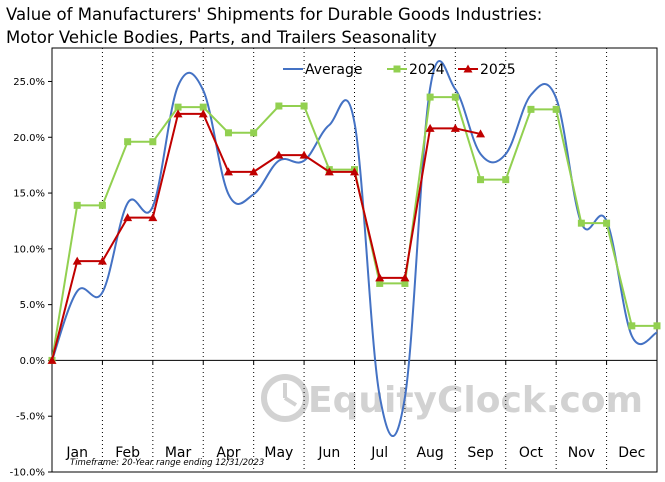  What do you see at coordinates (27, 473) in the screenshot?
I see `y-tick-label: -10.0%` at bounding box center [27, 473].